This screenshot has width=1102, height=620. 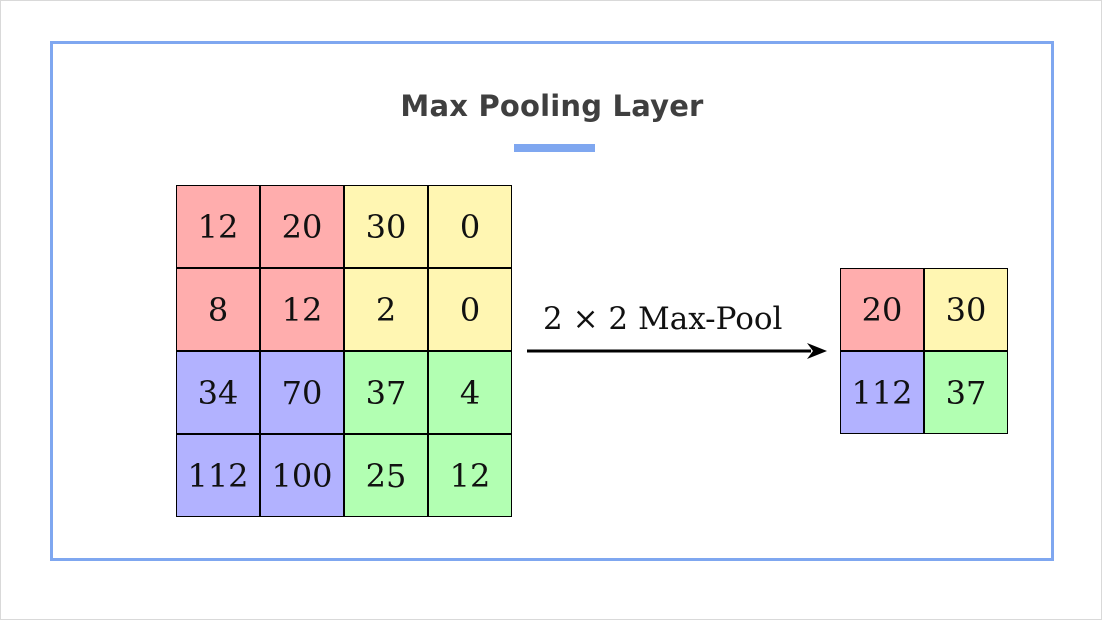 I want to click on input-cell: 20, so click(x=302, y=226).